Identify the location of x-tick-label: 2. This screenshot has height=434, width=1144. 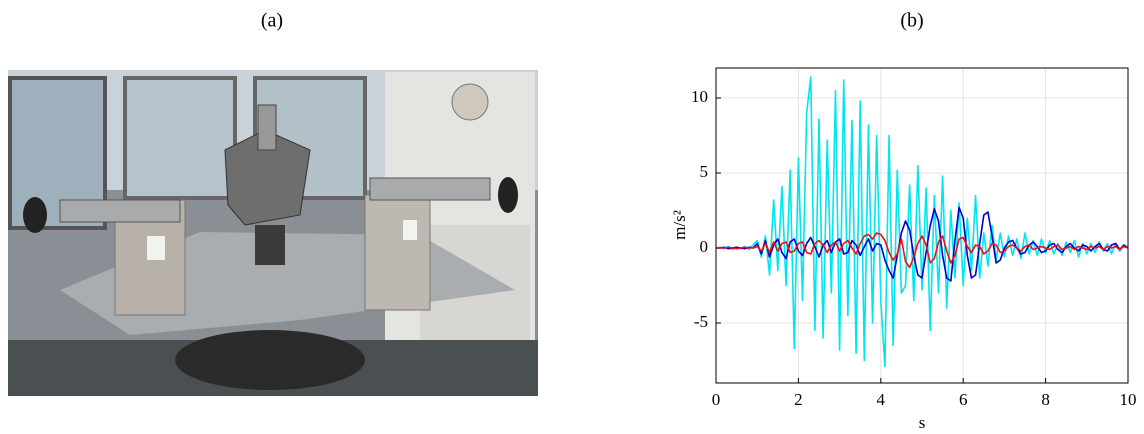
(798, 399).